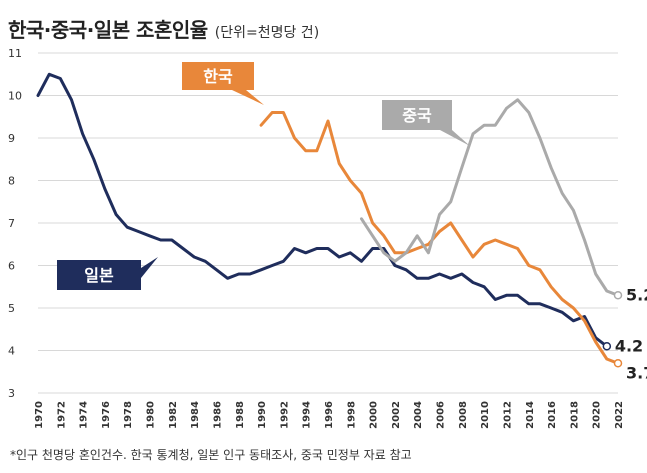  What do you see at coordinates (173, 415) in the screenshot?
I see `x-tick-label: 1982` at bounding box center [173, 415].